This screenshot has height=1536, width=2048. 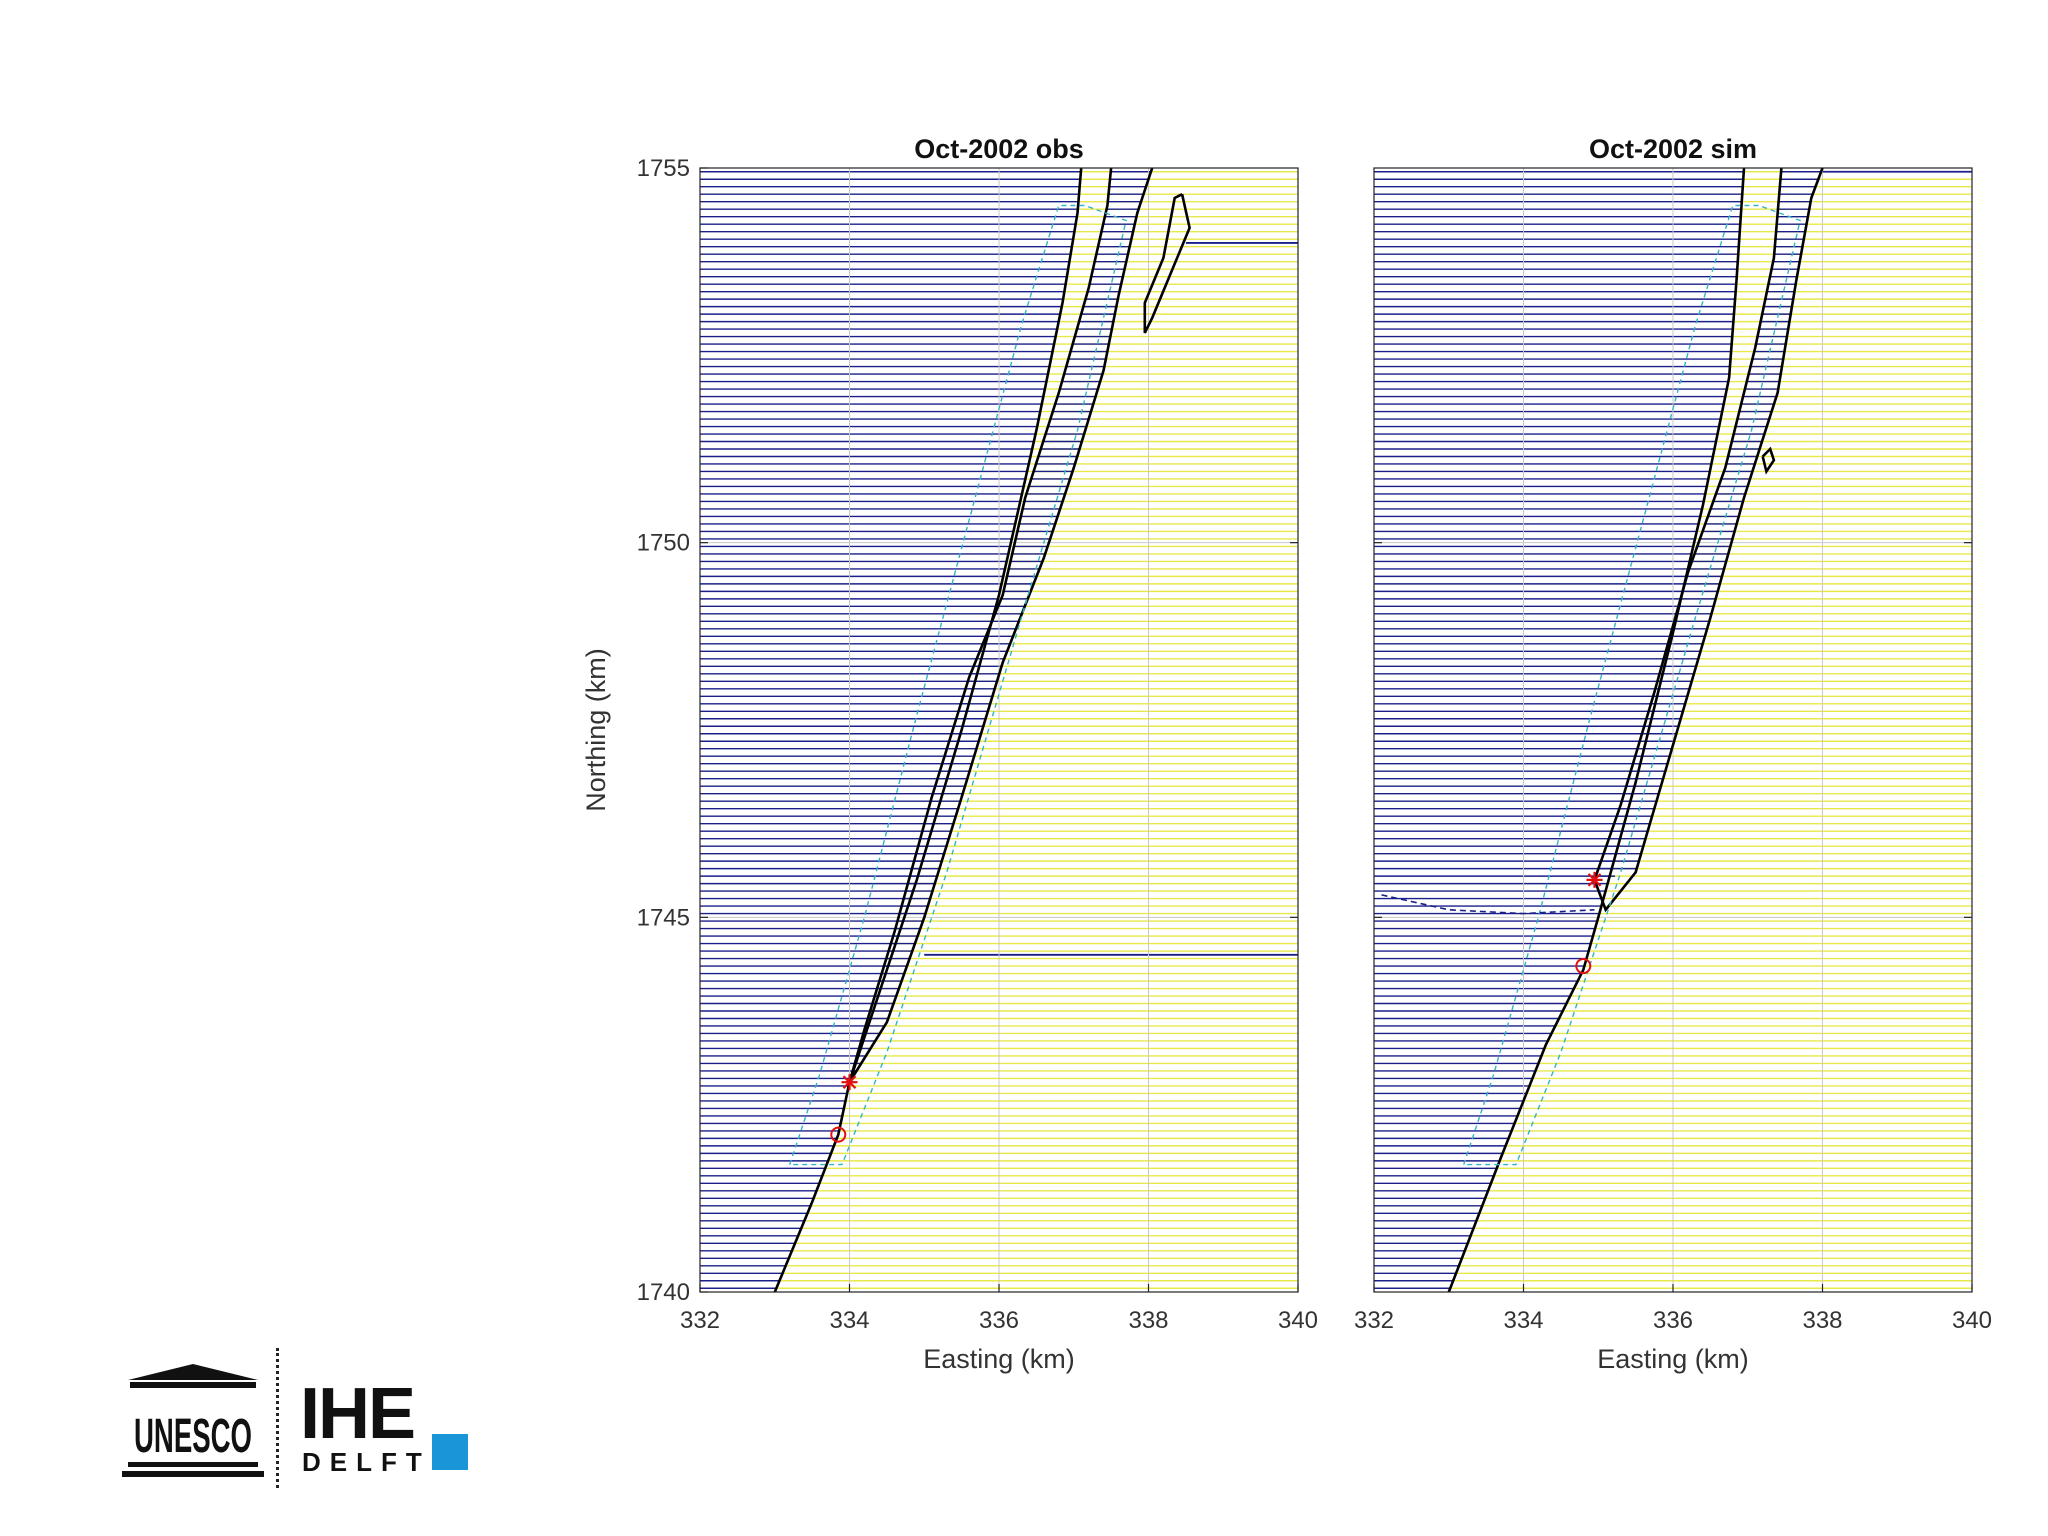 I want to click on chart-title: Oct-2002 obs, so click(x=999, y=149).